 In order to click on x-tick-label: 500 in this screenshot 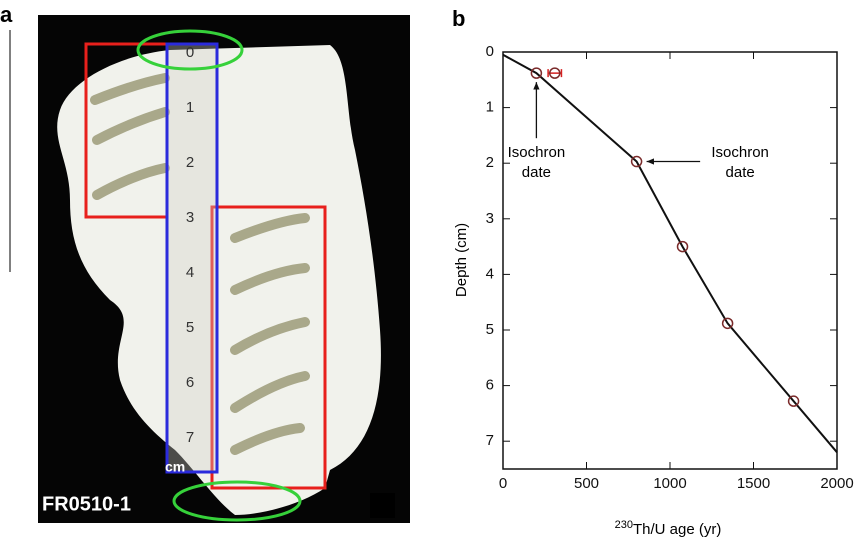, I will do `click(586, 483)`.